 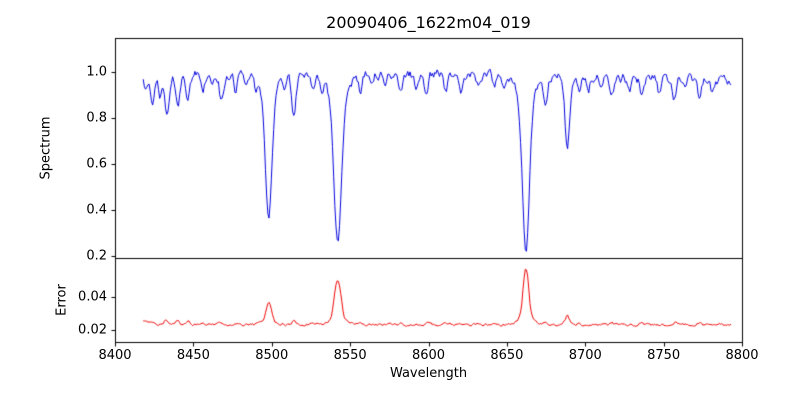 What do you see at coordinates (96, 256) in the screenshot?
I see `spectrum-y-tick-label: 0.2` at bounding box center [96, 256].